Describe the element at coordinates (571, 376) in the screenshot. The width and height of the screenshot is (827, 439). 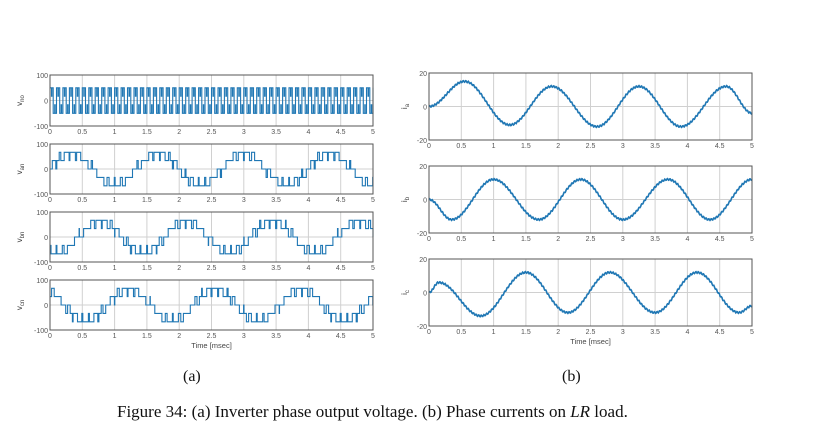
I see `subfigure-label-b: (b)` at that location.